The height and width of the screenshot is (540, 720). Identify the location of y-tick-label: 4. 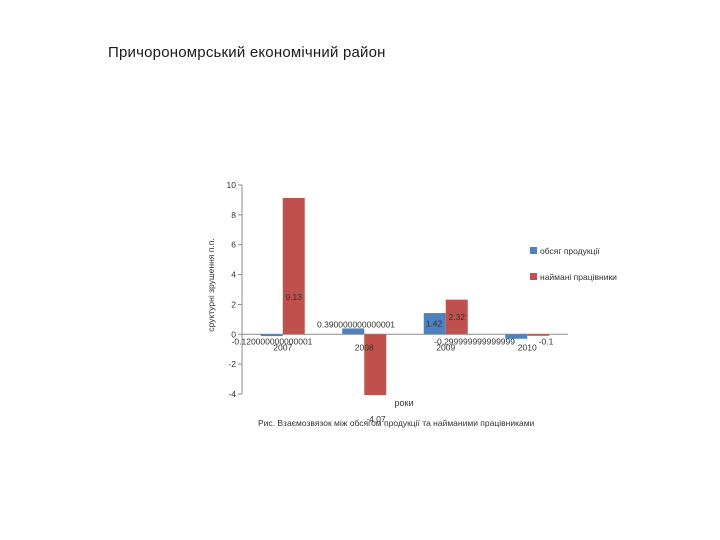
(233, 275).